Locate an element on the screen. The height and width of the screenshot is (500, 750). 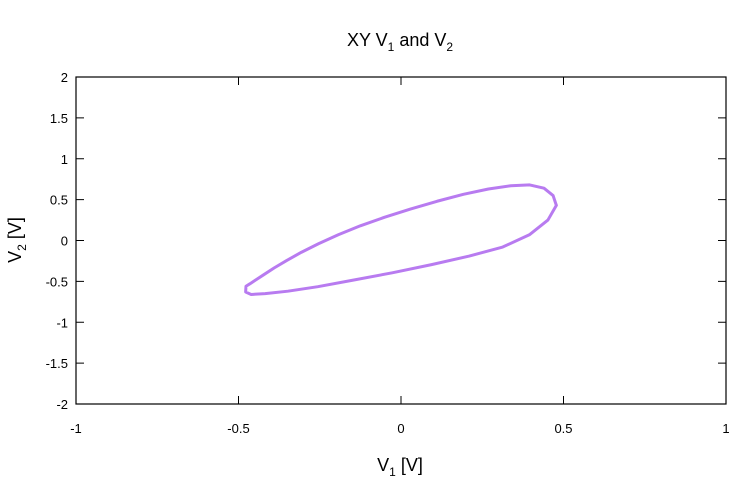
y-axis-title: V2 [V] is located at coordinates (17, 240).